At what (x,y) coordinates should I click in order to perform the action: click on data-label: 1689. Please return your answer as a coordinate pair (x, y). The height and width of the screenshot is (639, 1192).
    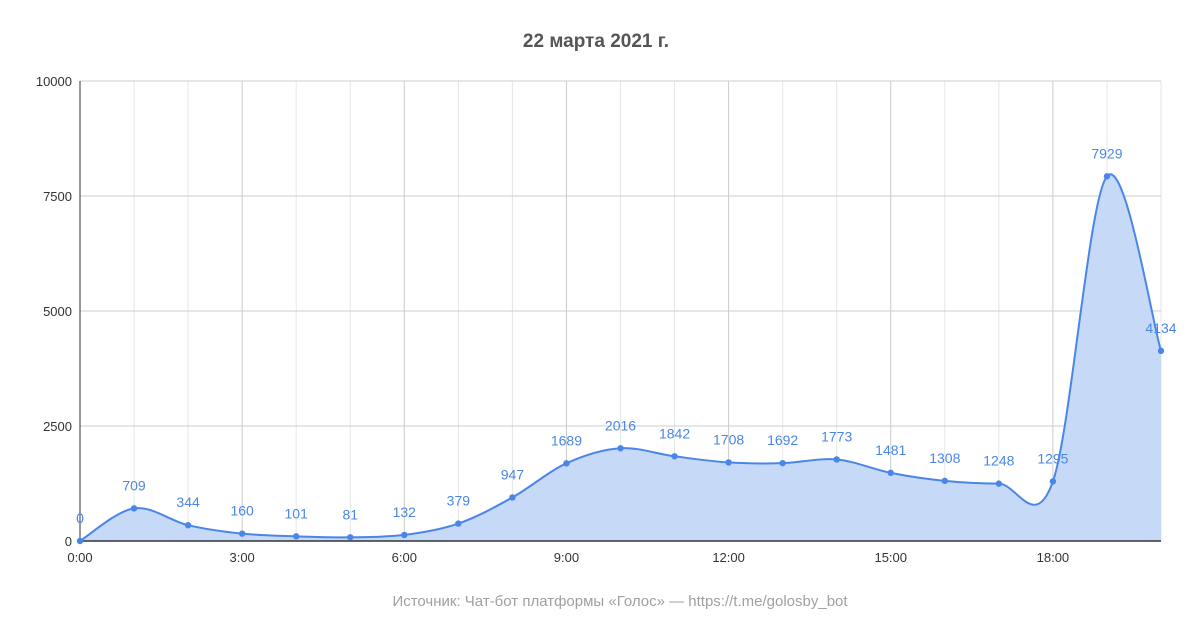
    Looking at the image, I should click on (566, 440).